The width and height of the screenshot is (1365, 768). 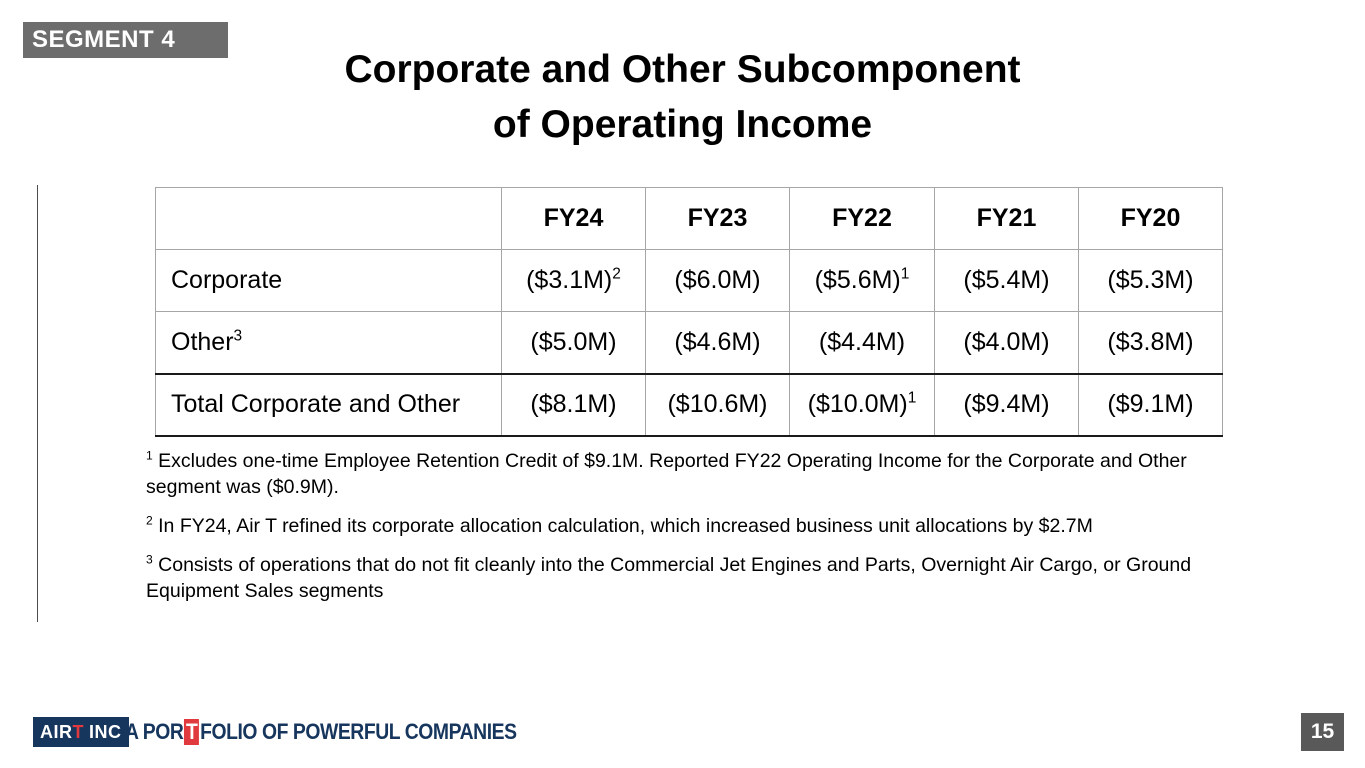 What do you see at coordinates (616, 274) in the screenshot?
I see `cell-sup: 2` at bounding box center [616, 274].